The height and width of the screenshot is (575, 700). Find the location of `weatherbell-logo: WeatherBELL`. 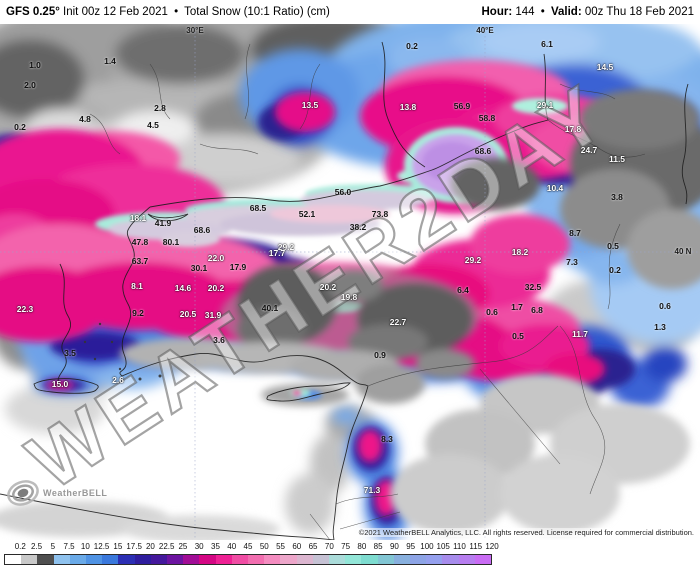

weatherbell-logo: WeatherBELL is located at coordinates (56, 493).